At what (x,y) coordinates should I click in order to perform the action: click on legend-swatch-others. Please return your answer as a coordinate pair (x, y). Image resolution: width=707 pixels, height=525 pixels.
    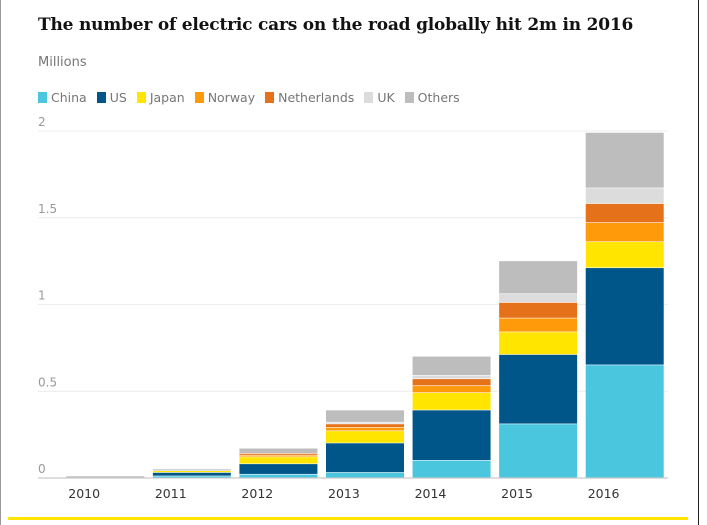
    Looking at the image, I should click on (409, 97).